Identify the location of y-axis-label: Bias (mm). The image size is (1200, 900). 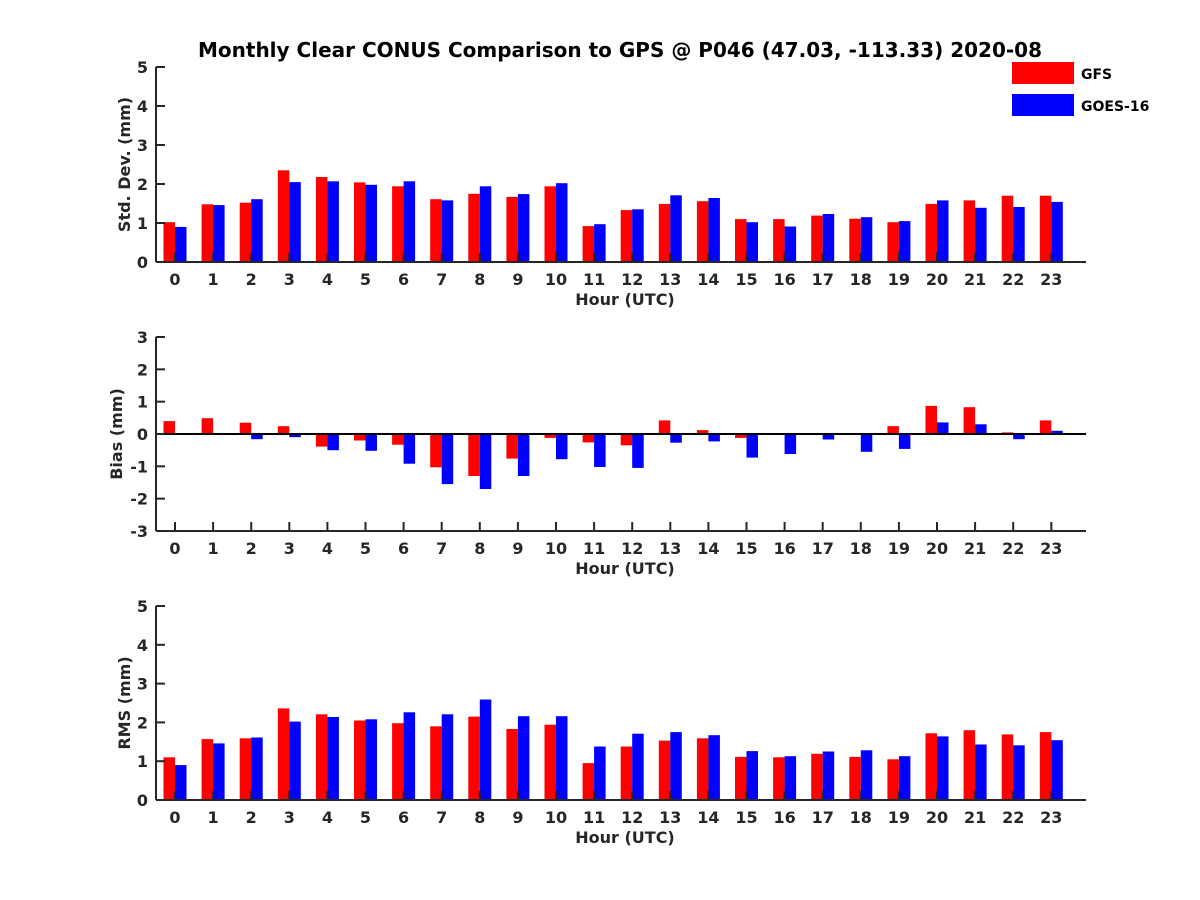
(116, 434).